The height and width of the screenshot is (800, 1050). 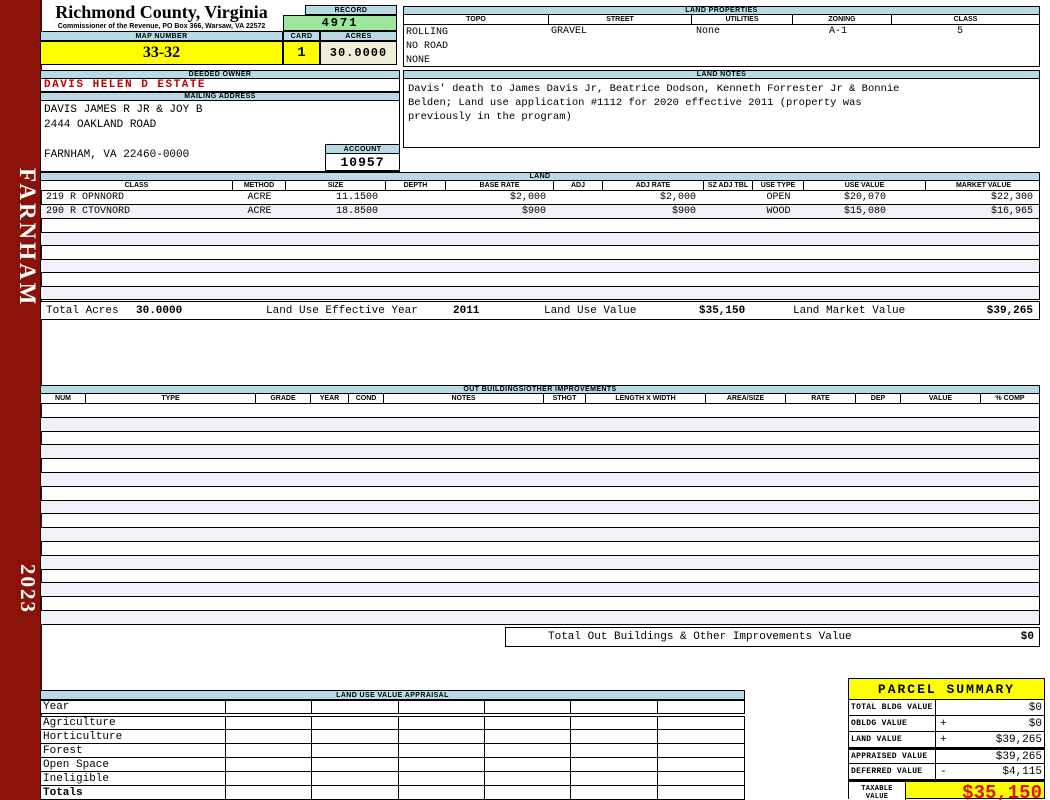 I want to click on parcel-summary-label: APPRAISED VALUE, so click(x=892, y=756).